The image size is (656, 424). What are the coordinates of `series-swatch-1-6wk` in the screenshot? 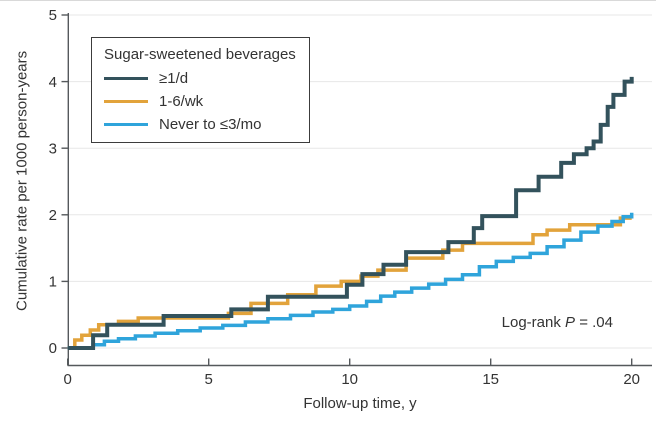 It's located at (126, 101).